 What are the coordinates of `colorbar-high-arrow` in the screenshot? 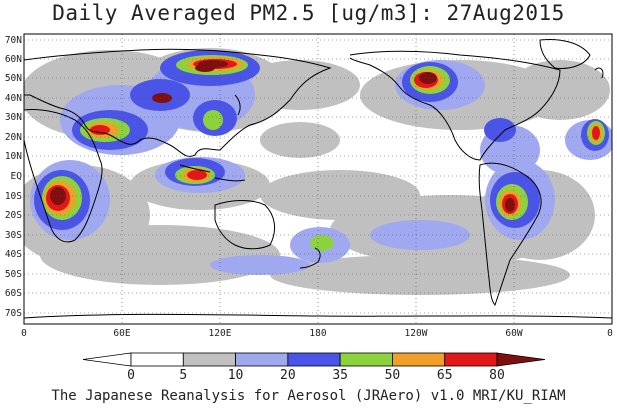 It's located at (521, 359).